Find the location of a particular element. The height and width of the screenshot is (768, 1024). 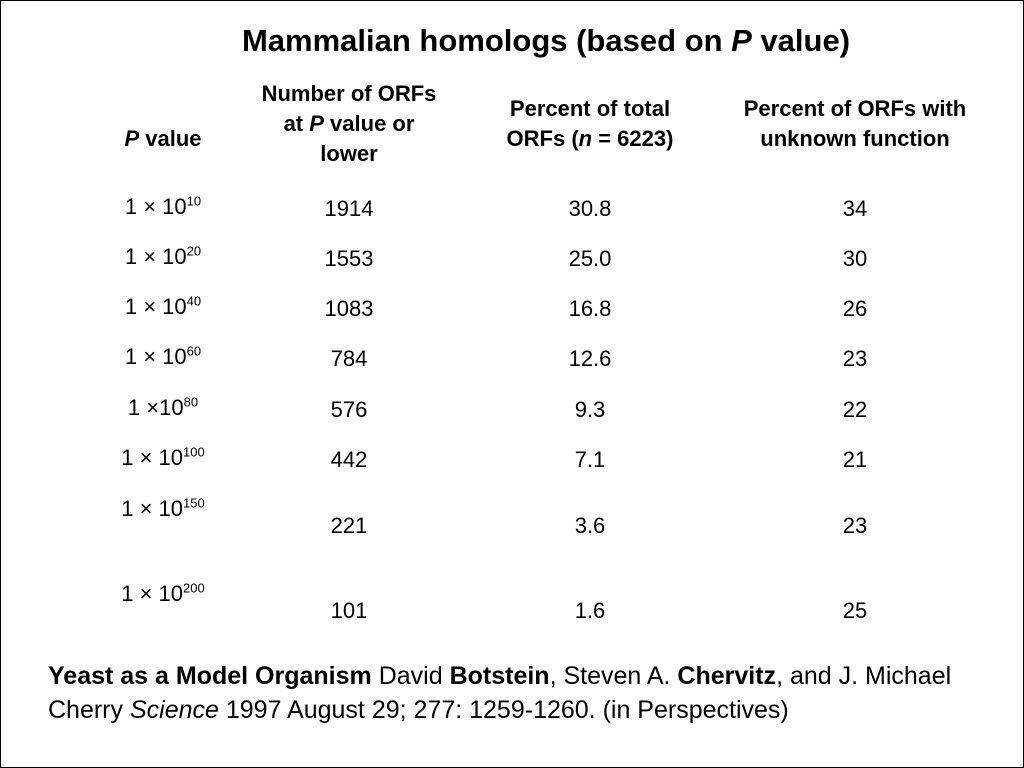

orfs-cell: 442 is located at coordinates (349, 459).